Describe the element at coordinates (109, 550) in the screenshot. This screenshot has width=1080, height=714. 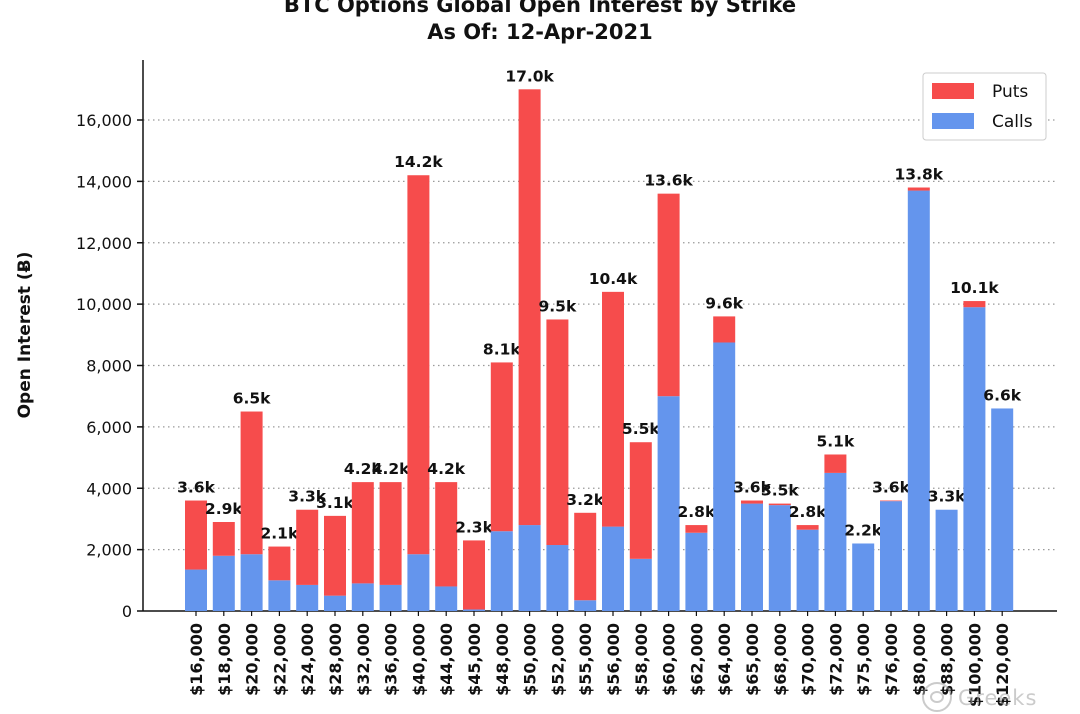
I see `y-tick-label: 2,000` at that location.